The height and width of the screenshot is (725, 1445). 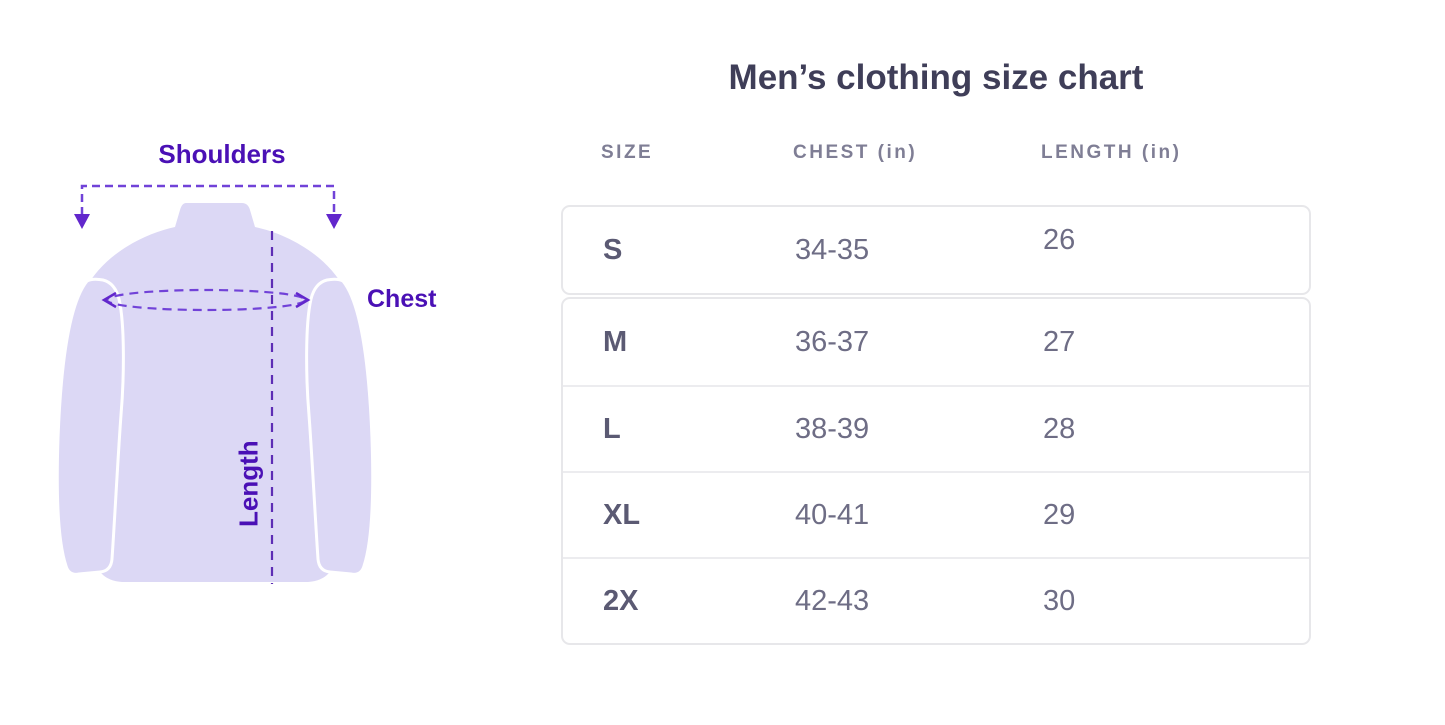 I want to click on cell-length: 28, so click(x=1059, y=428).